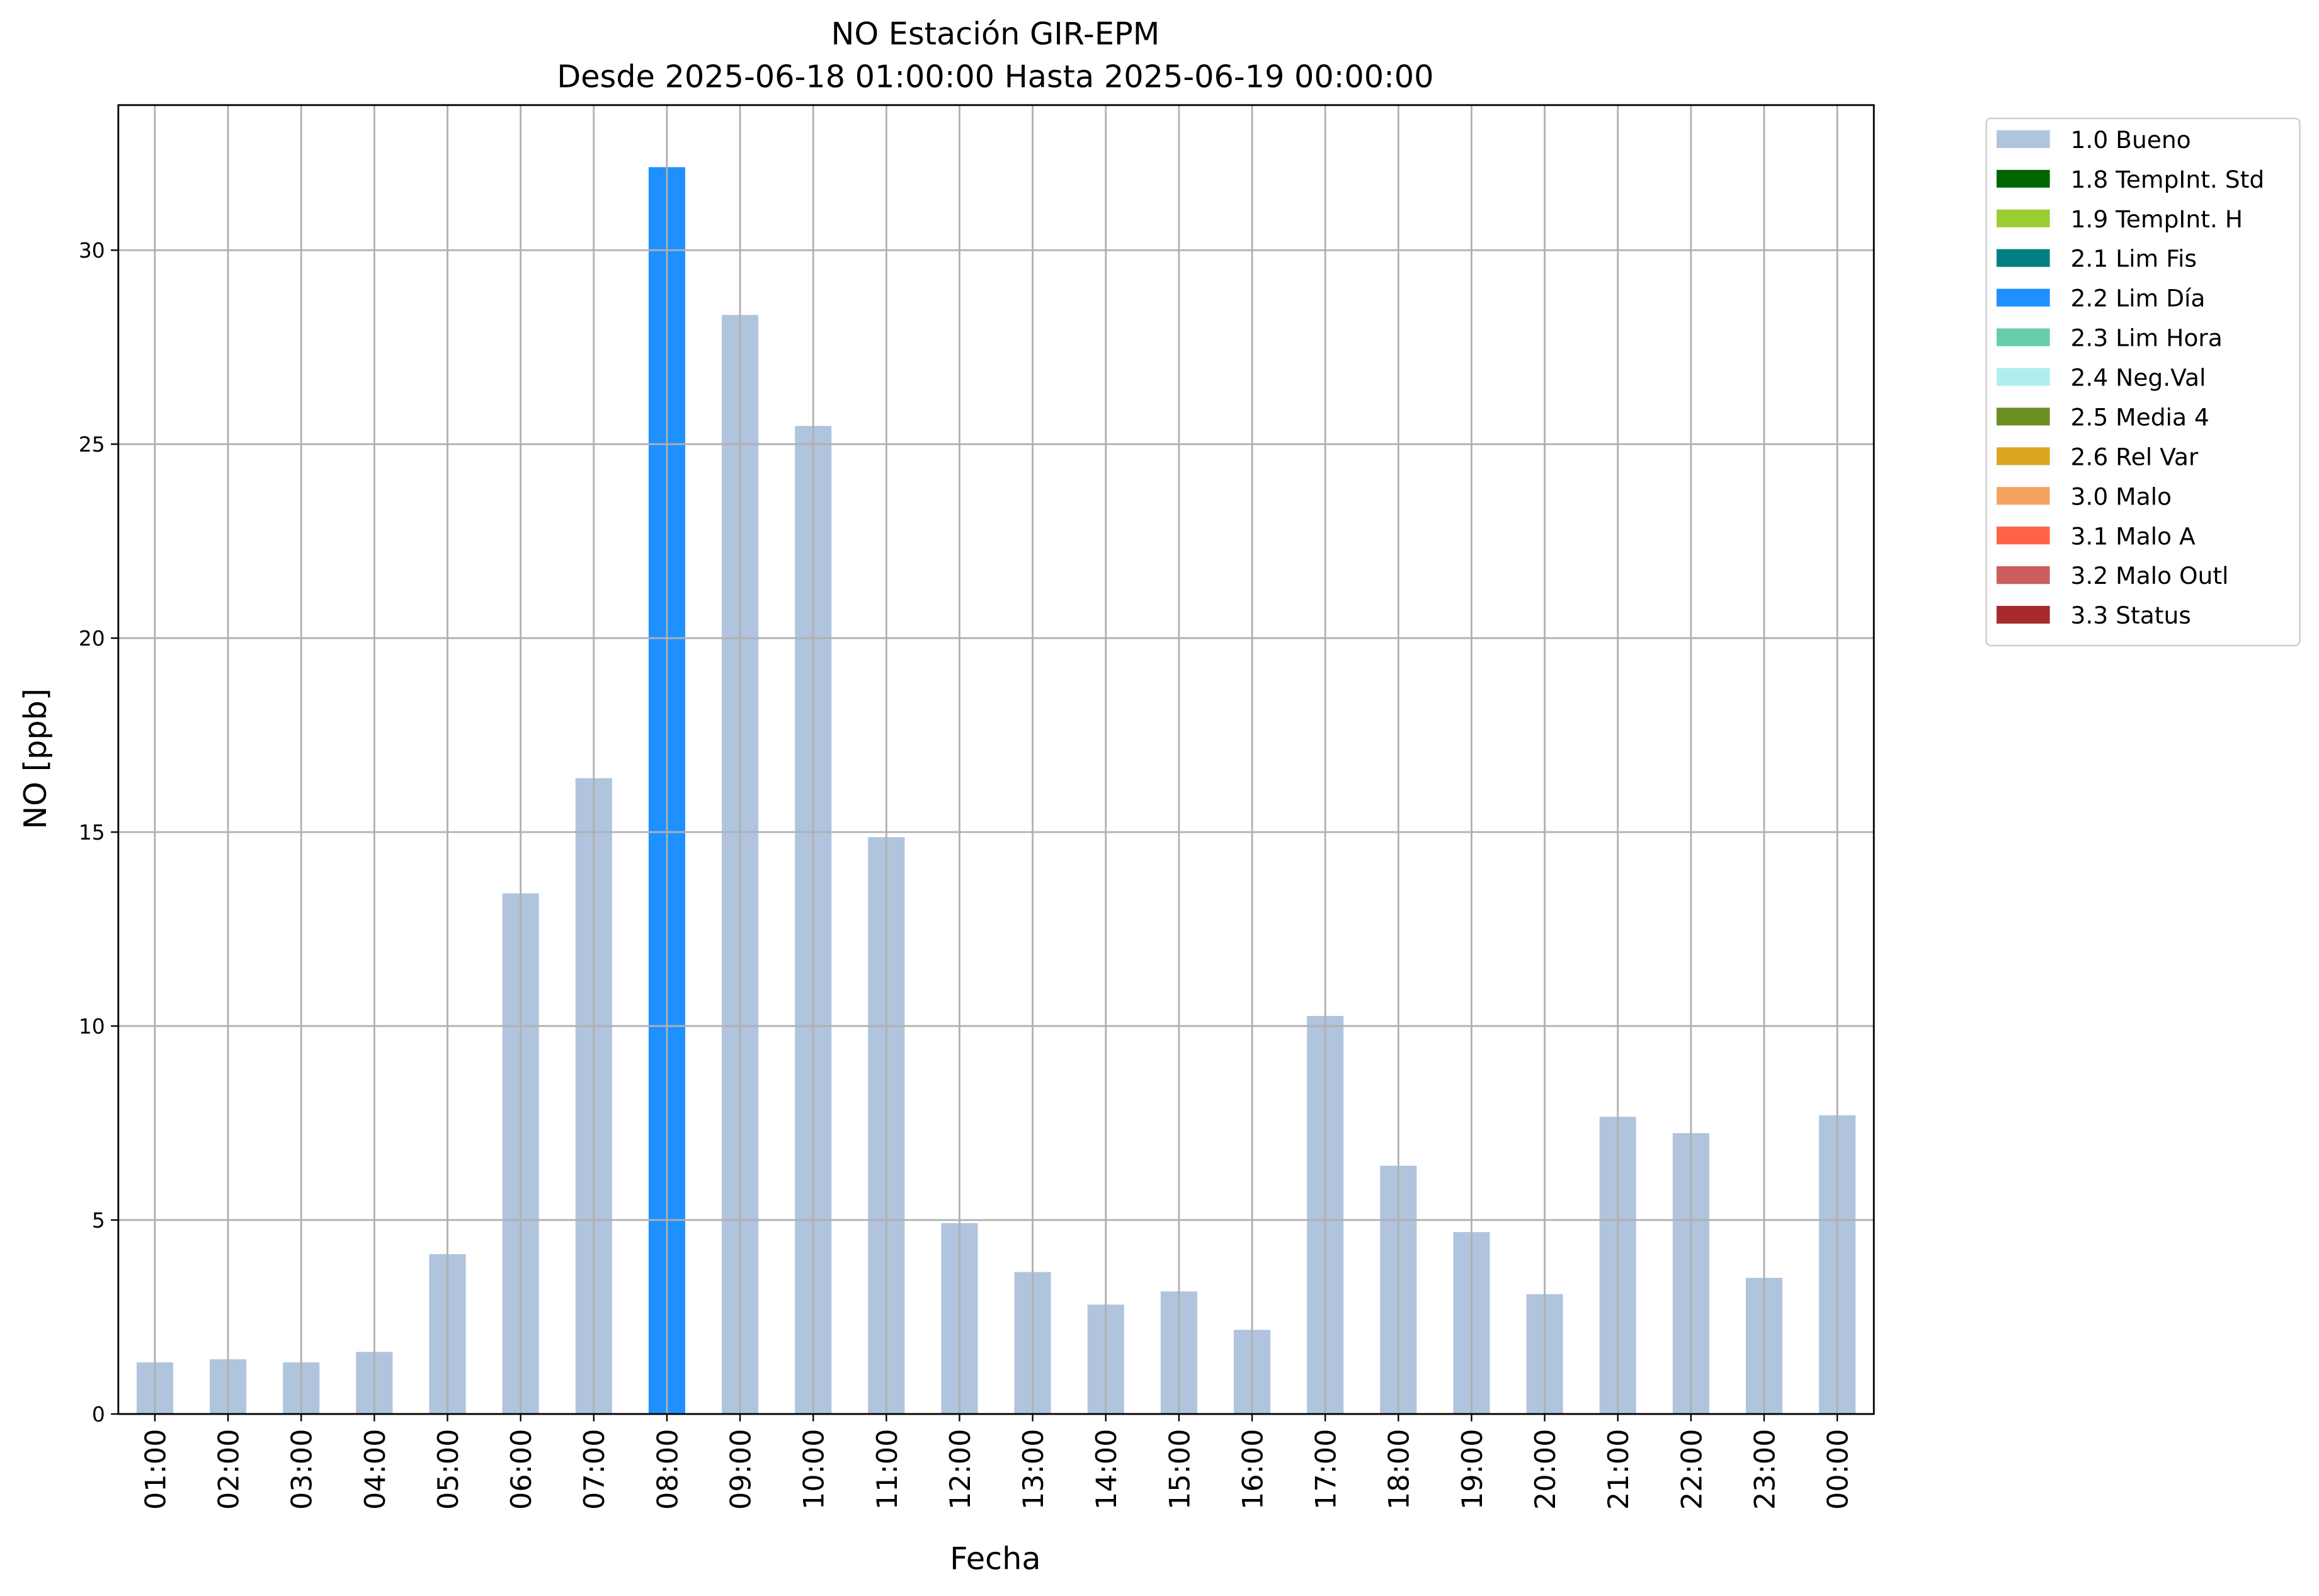 The image size is (2319, 1596). What do you see at coordinates (740, 1469) in the screenshot?
I see `x-tick-label: 09:00` at bounding box center [740, 1469].